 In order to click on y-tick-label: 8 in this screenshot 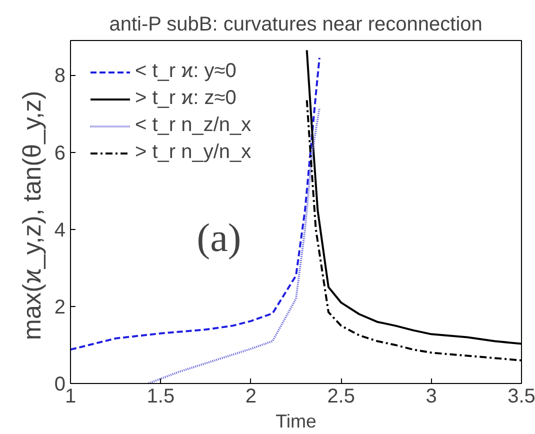, I will do `click(60, 76)`.